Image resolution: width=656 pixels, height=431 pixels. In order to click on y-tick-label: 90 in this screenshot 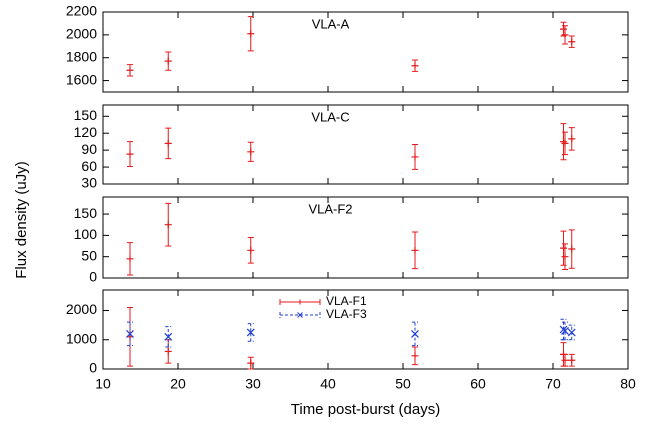, I will do `click(89, 149)`.